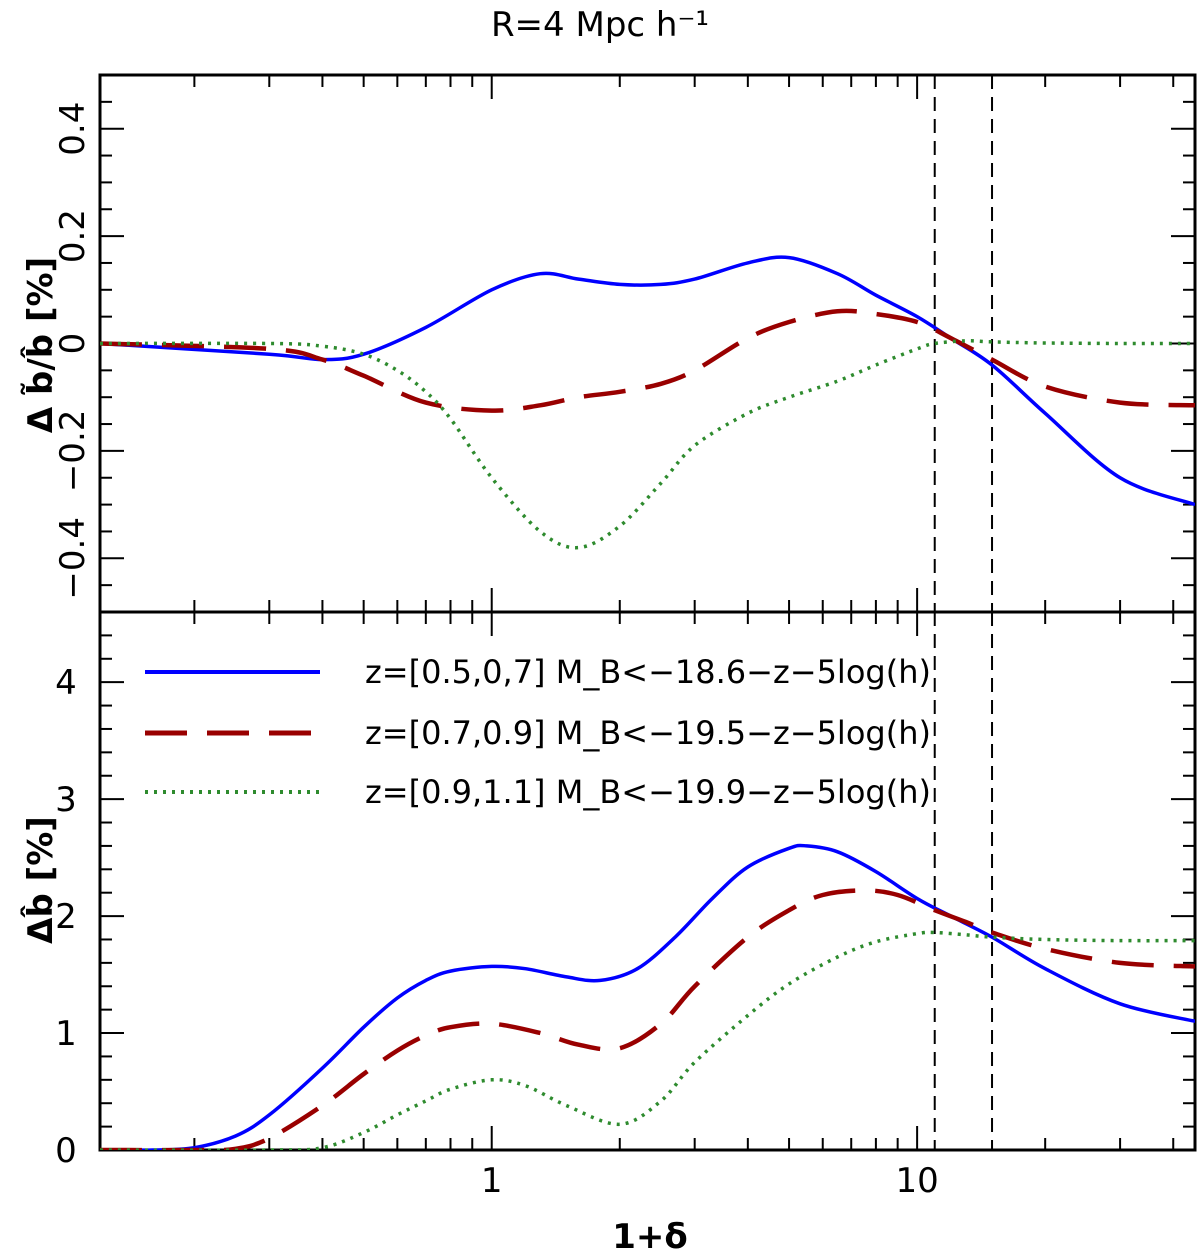 Image resolution: width=1200 pixels, height=1256 pixels. I want to click on legend-label-red: z=[0.7,0.9] M_B<−19.5−z−5log(h), so click(648, 733).